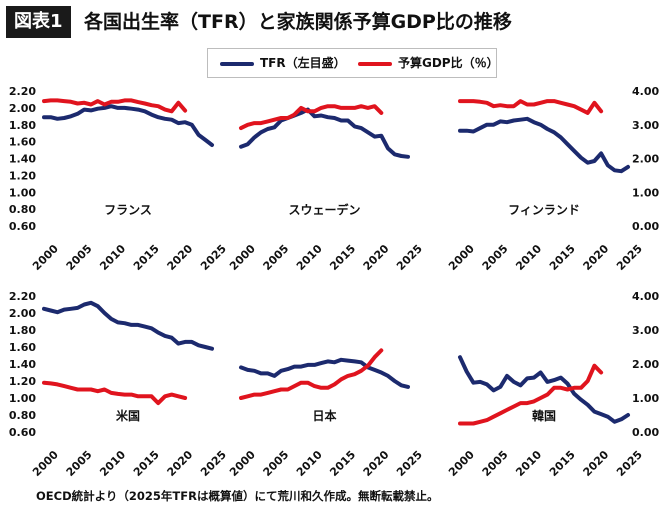  Describe the element at coordinates (353, 63) in the screenshot. I see `legend: TFR（左目盛） 予算GDP比（％）` at that location.